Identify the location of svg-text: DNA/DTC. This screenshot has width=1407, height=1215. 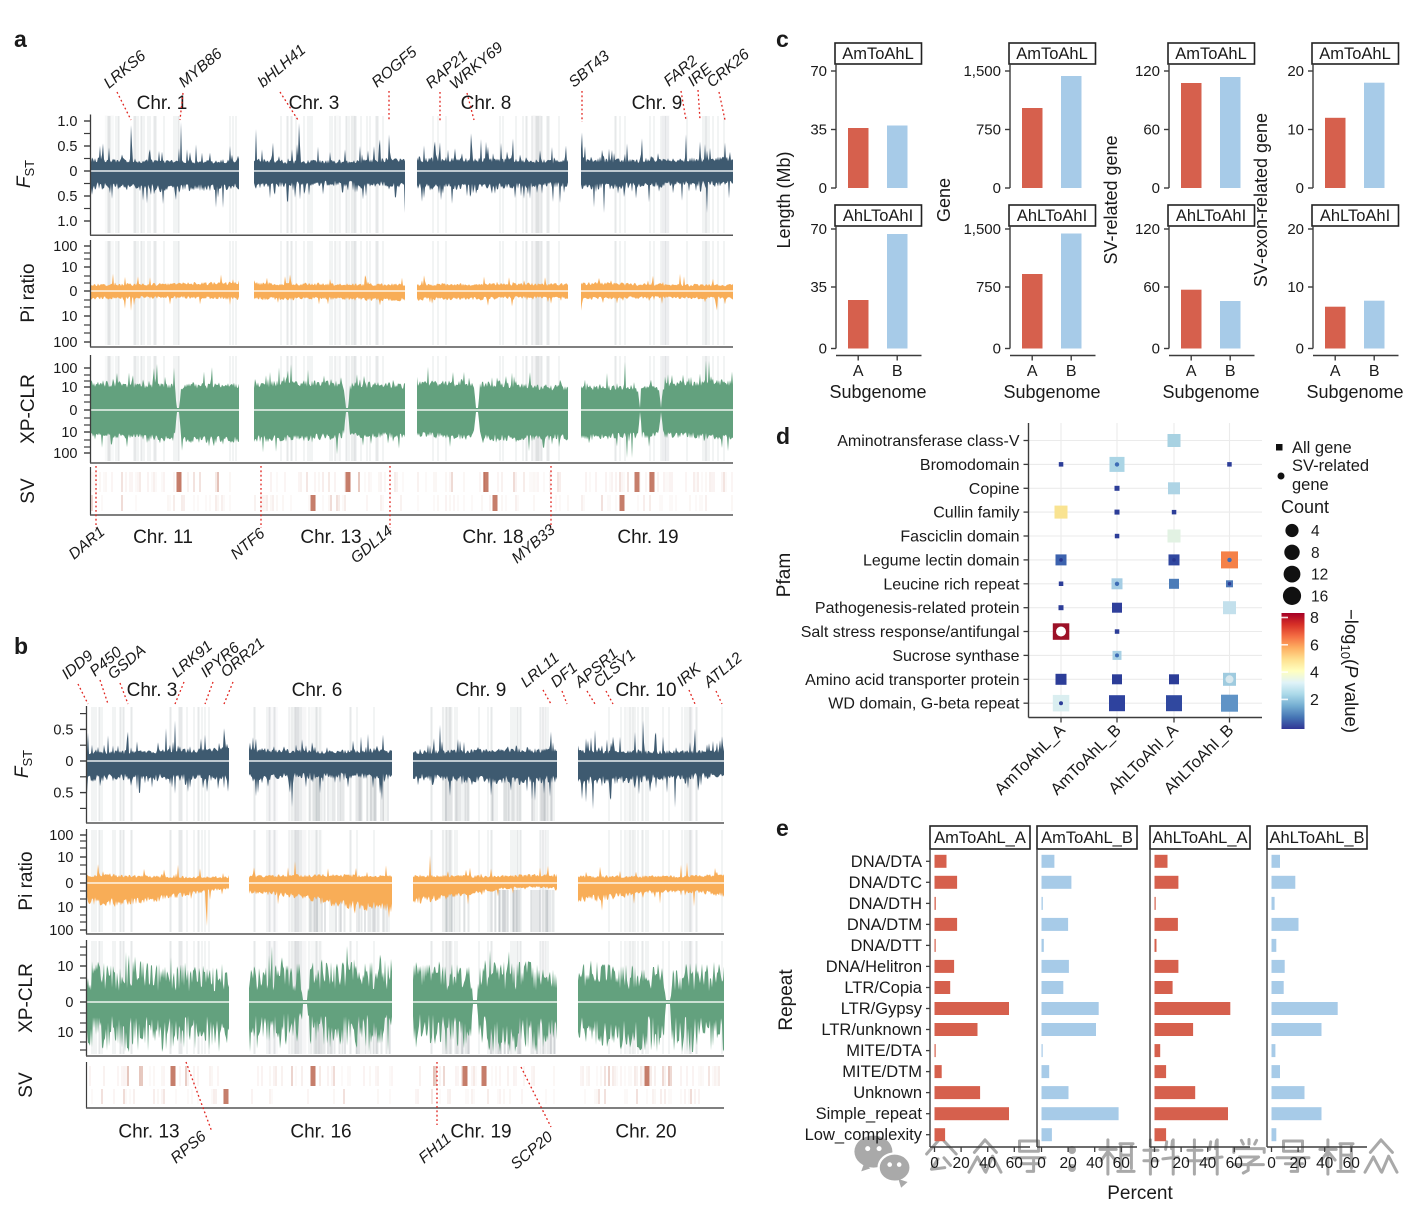
(885, 883).